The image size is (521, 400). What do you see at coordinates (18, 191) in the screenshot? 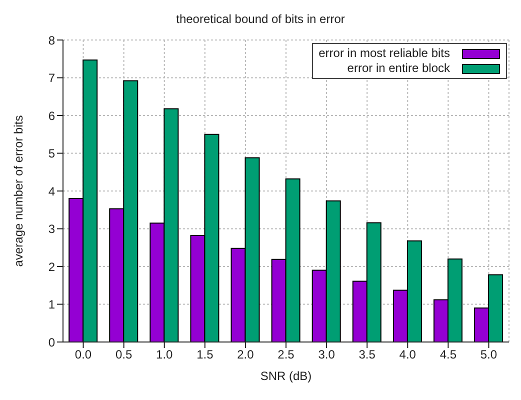
I see `y-axis-title: average number of error bits` at bounding box center [18, 191].